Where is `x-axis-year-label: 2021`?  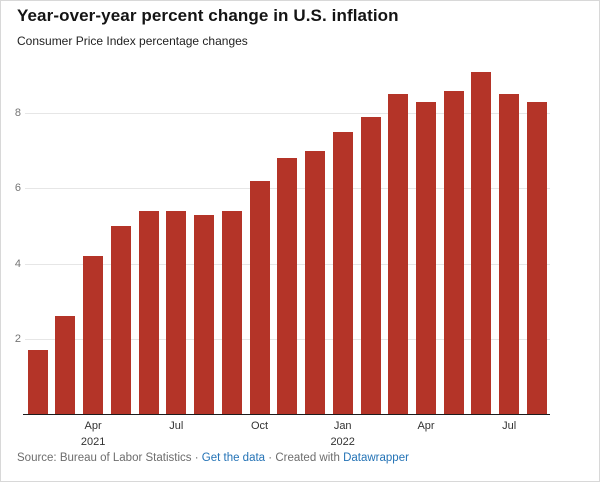
x-axis-year-label: 2021 is located at coordinates (93, 442).